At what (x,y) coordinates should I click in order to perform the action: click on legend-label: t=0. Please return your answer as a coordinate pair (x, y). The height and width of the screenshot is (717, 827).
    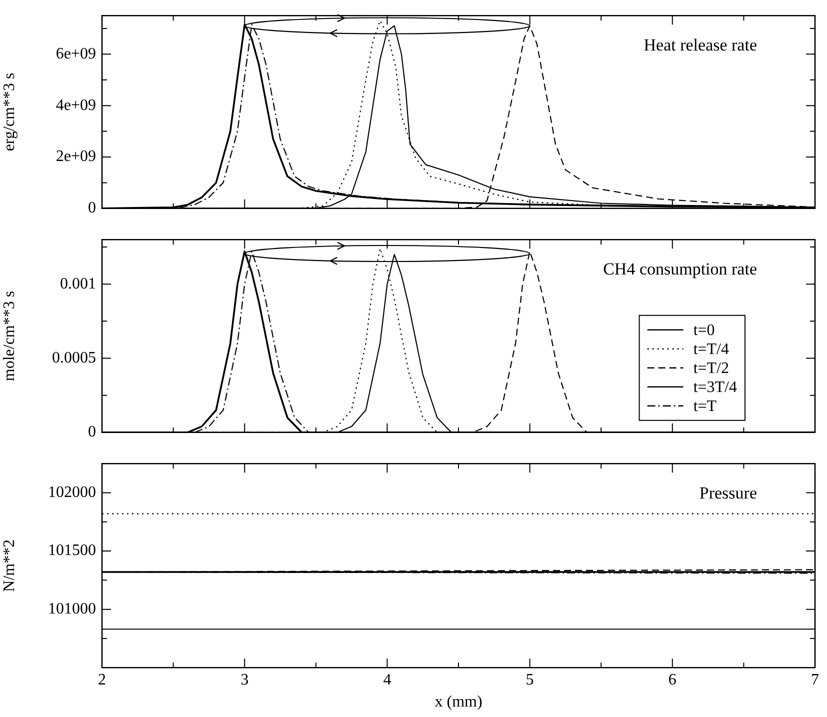
    Looking at the image, I should click on (704, 331).